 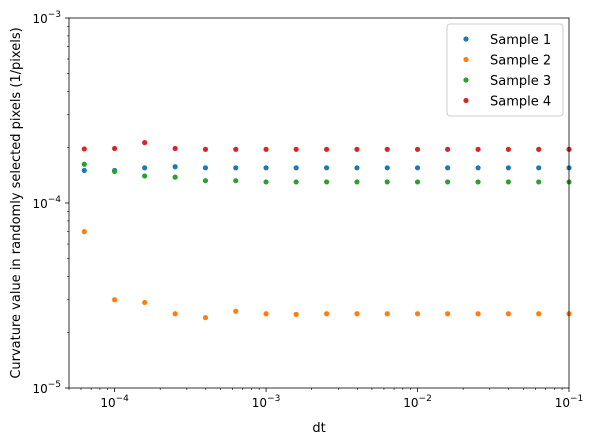 What do you see at coordinates (46, 18) in the screenshot?
I see `y-tick-label: 10⁻³` at bounding box center [46, 18].